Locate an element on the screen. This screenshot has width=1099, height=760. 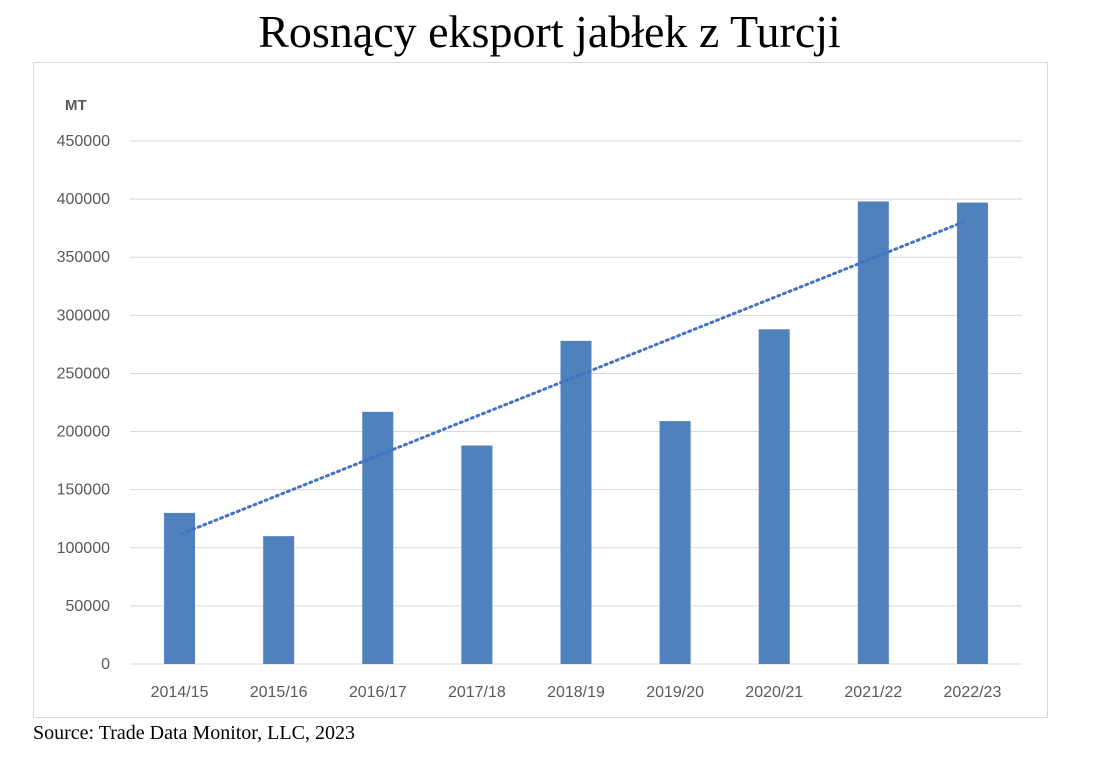
x-tick-label: 2016/17 is located at coordinates (378, 692).